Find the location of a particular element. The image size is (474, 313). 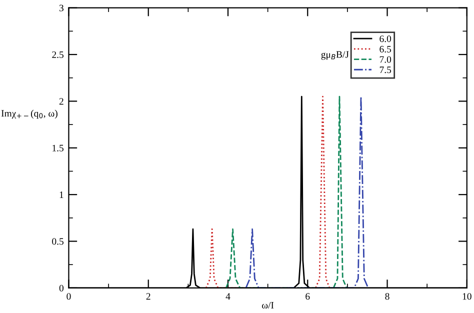

x-axis-title: ω/I is located at coordinates (268, 305).